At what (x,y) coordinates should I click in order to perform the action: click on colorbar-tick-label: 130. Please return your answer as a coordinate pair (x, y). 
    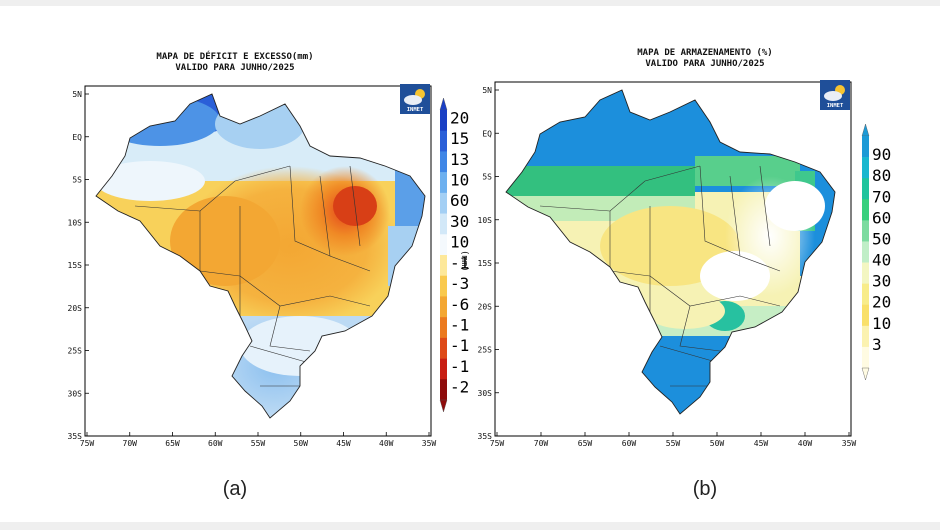
    Looking at the image, I should click on (460, 159).